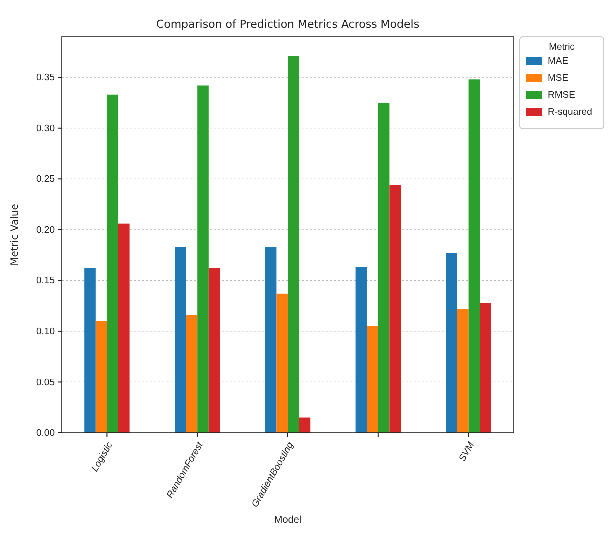  Describe the element at coordinates (562, 96) in the screenshot. I see `legend-label: RMSE` at that location.